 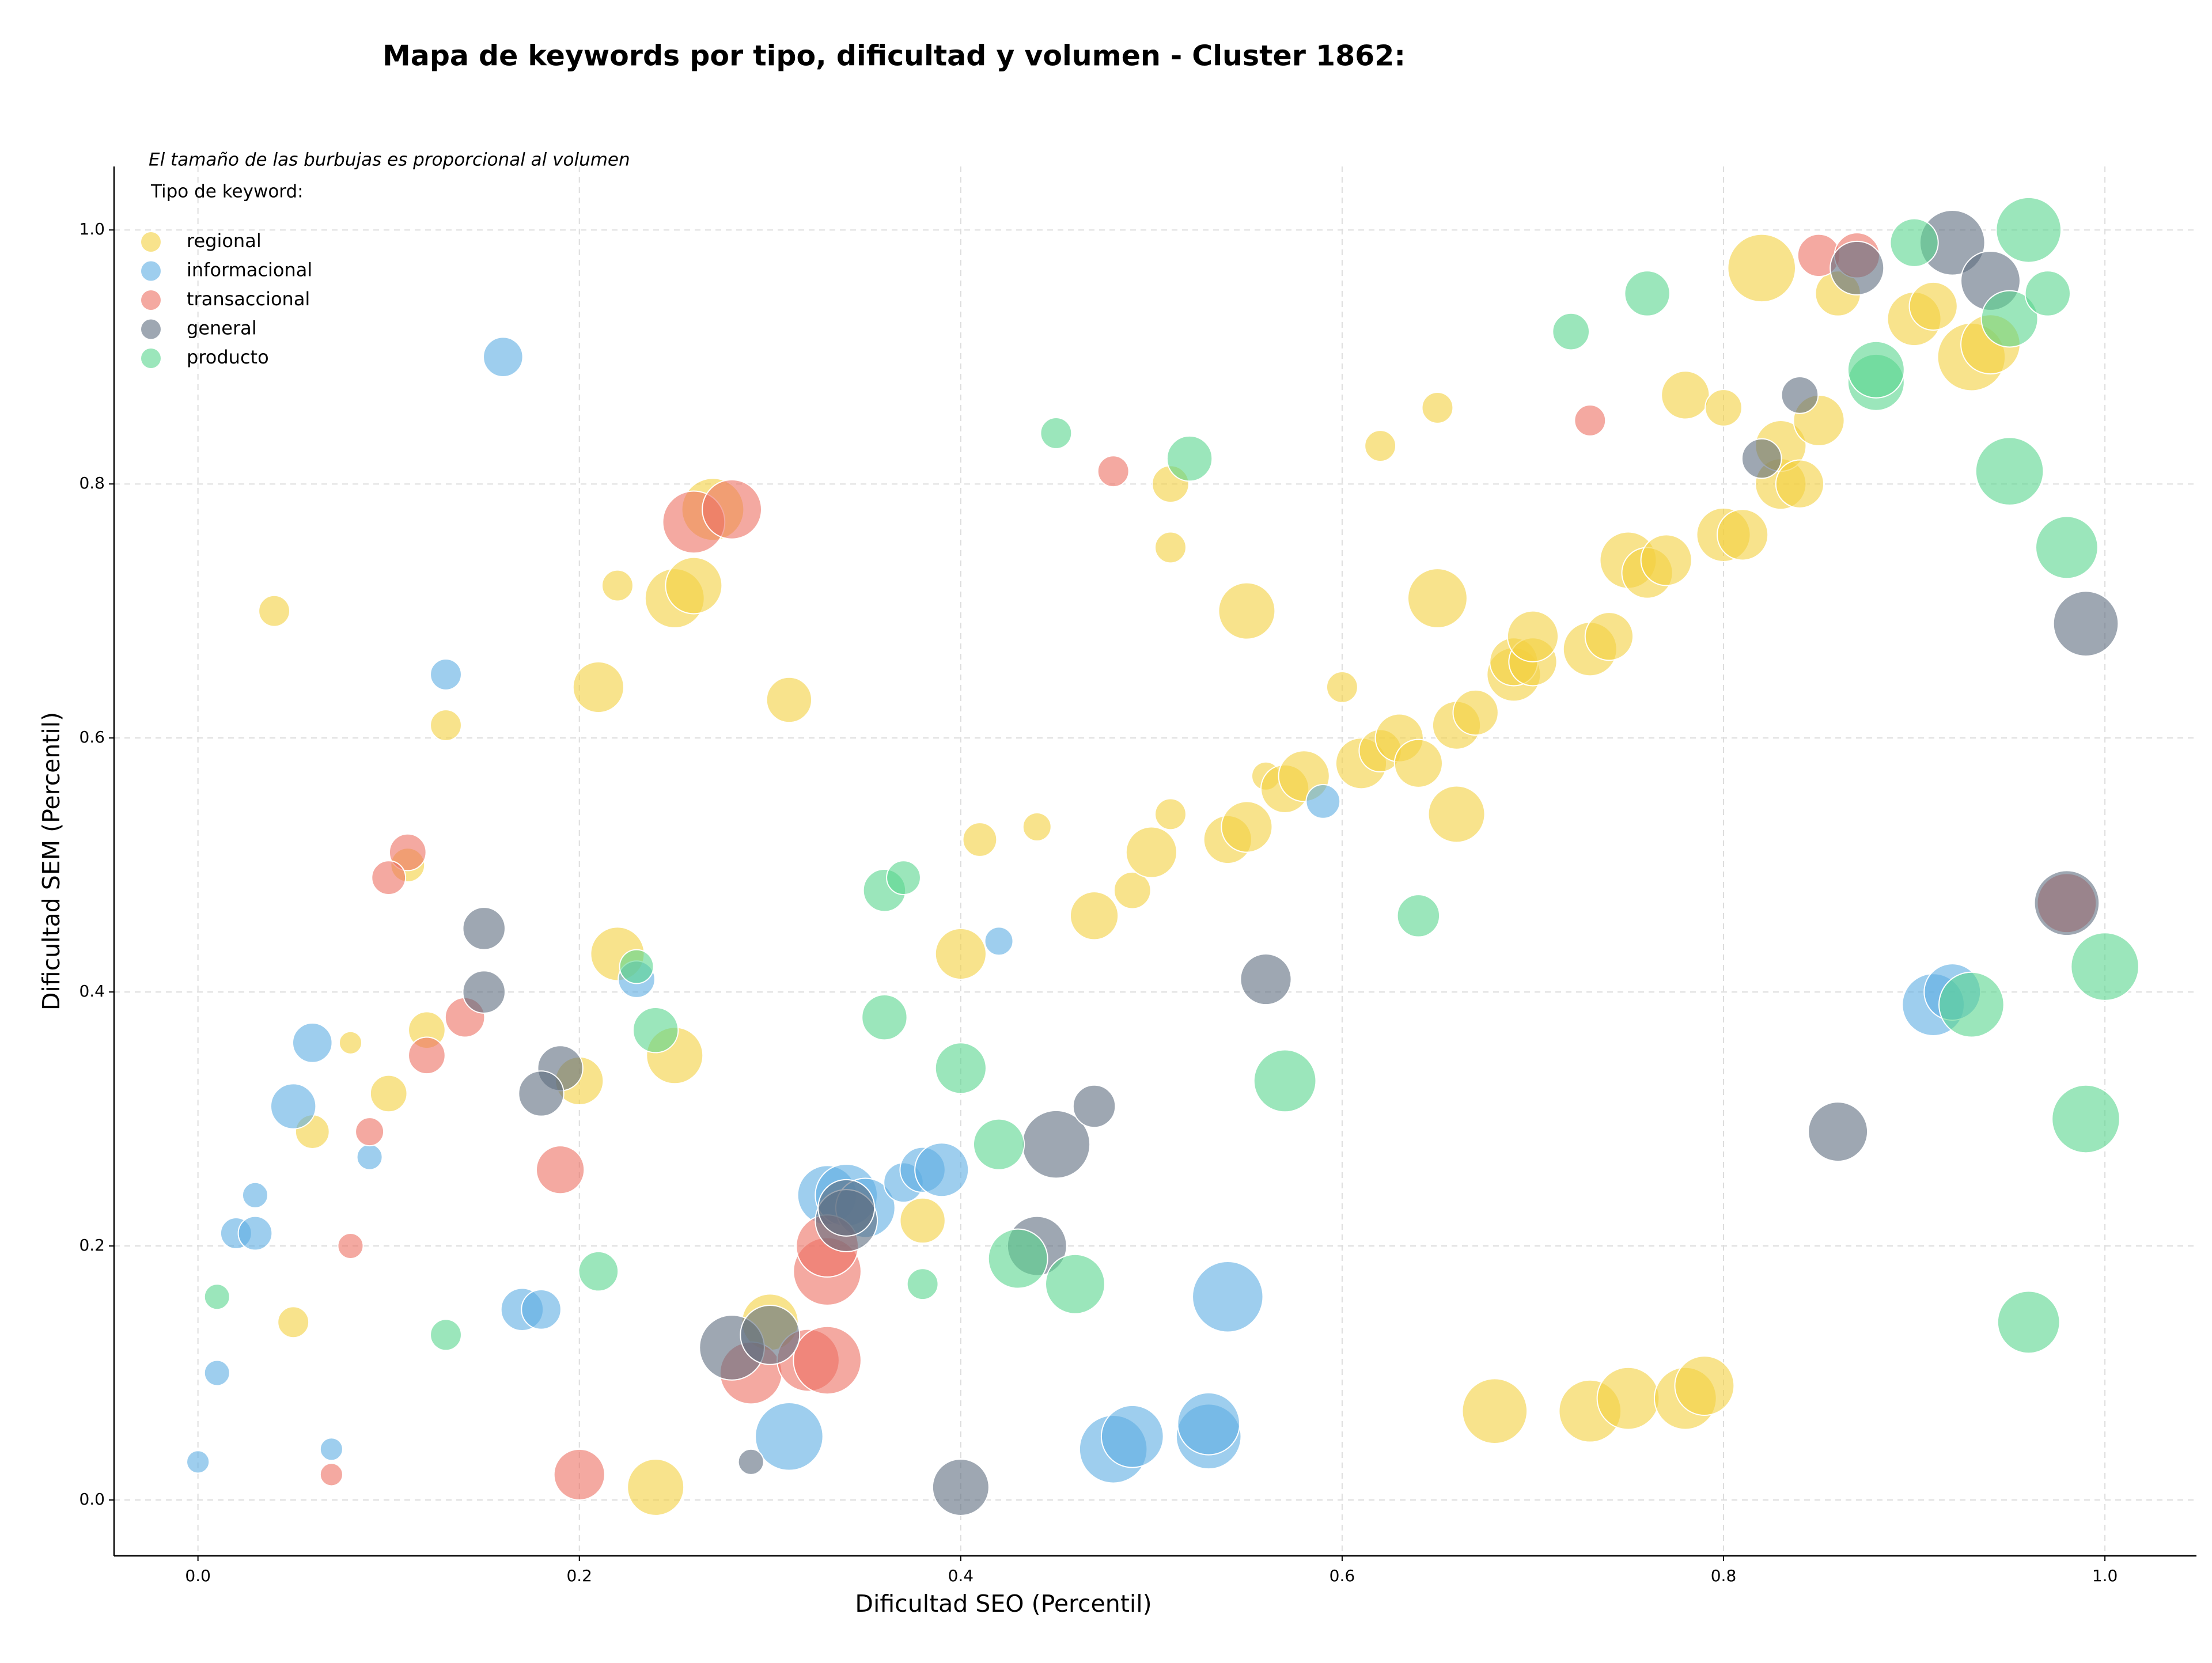 I want to click on x-tick-label: 0.2, so click(x=579, y=1575).